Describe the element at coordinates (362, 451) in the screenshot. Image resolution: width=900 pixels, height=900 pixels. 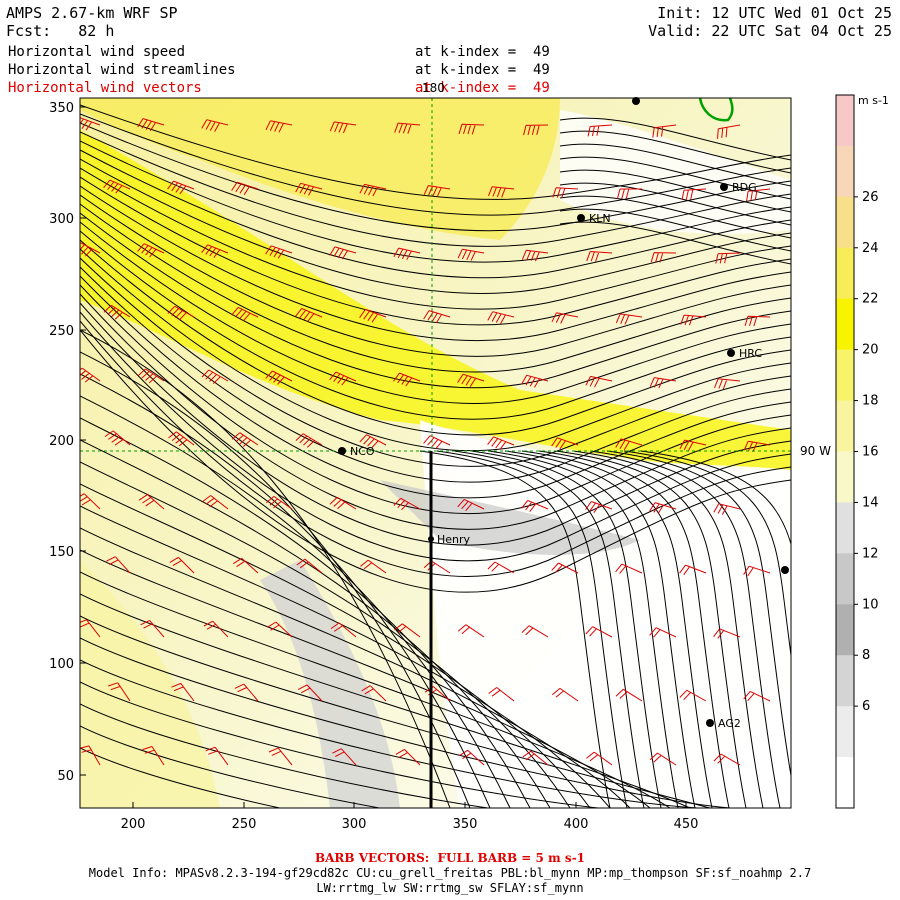
I see `svg-text: NCO` at that location.